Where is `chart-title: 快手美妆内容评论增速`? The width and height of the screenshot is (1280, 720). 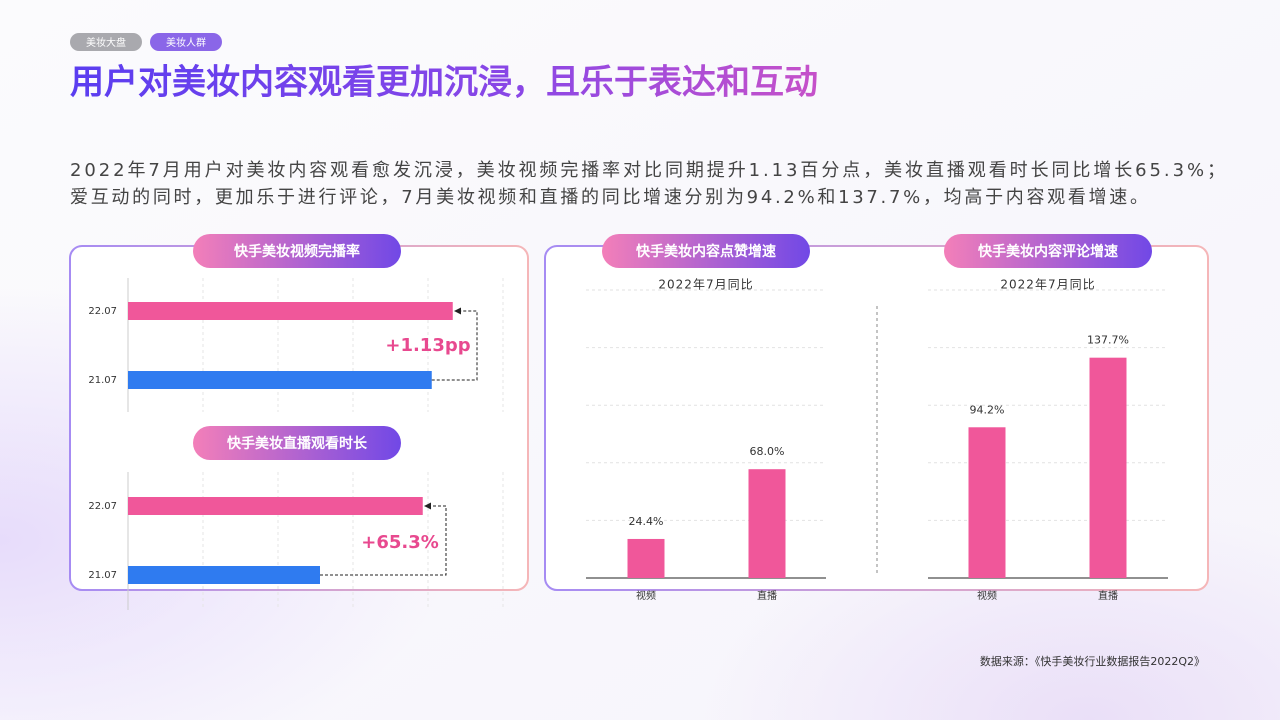
chart-title: 快手美妆内容评论增速 is located at coordinates (1048, 251).